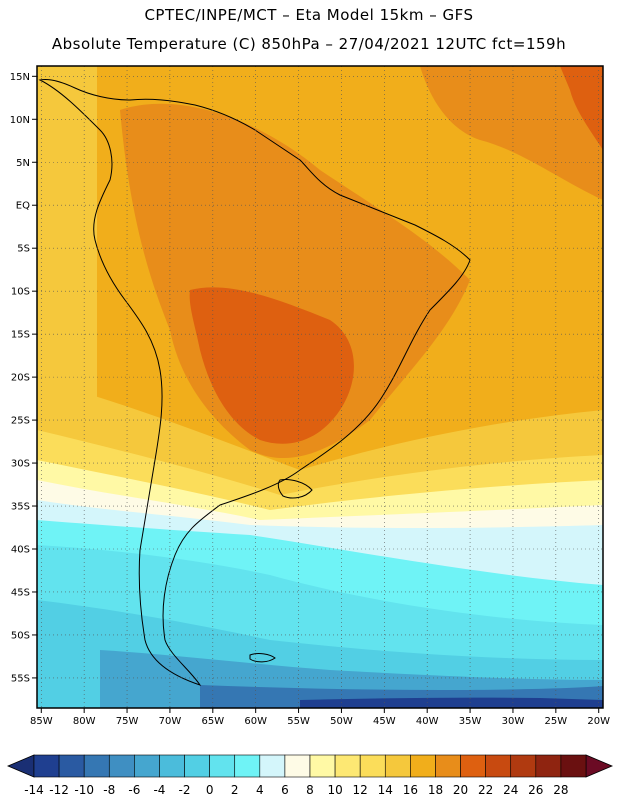 The image size is (618, 800). What do you see at coordinates (341, 721) in the screenshot?
I see `lon-tick-label: 50W` at bounding box center [341, 721].